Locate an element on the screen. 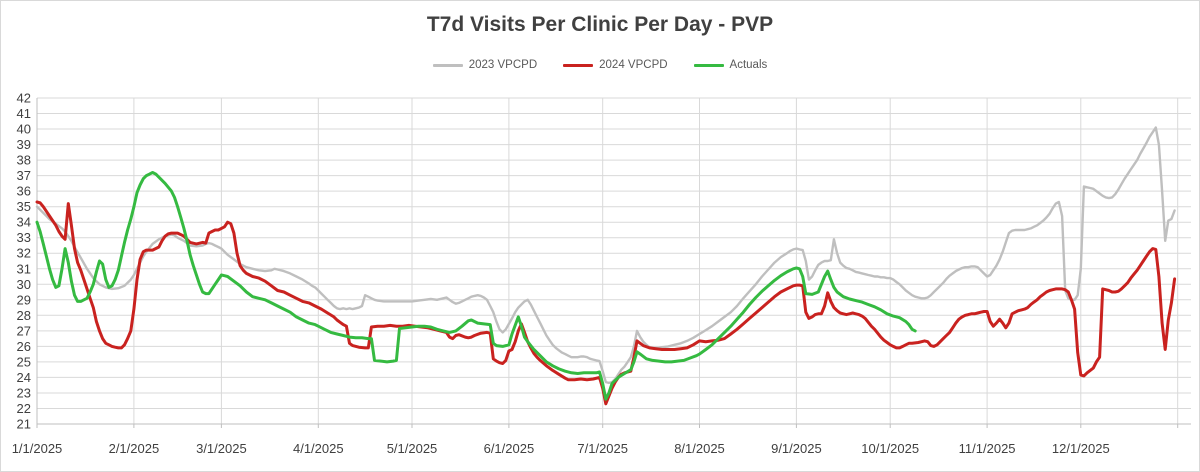 The height and width of the screenshot is (472, 1200). legend: 2023 VPCPD 2024 VPCPD Actuals is located at coordinates (600, 65).